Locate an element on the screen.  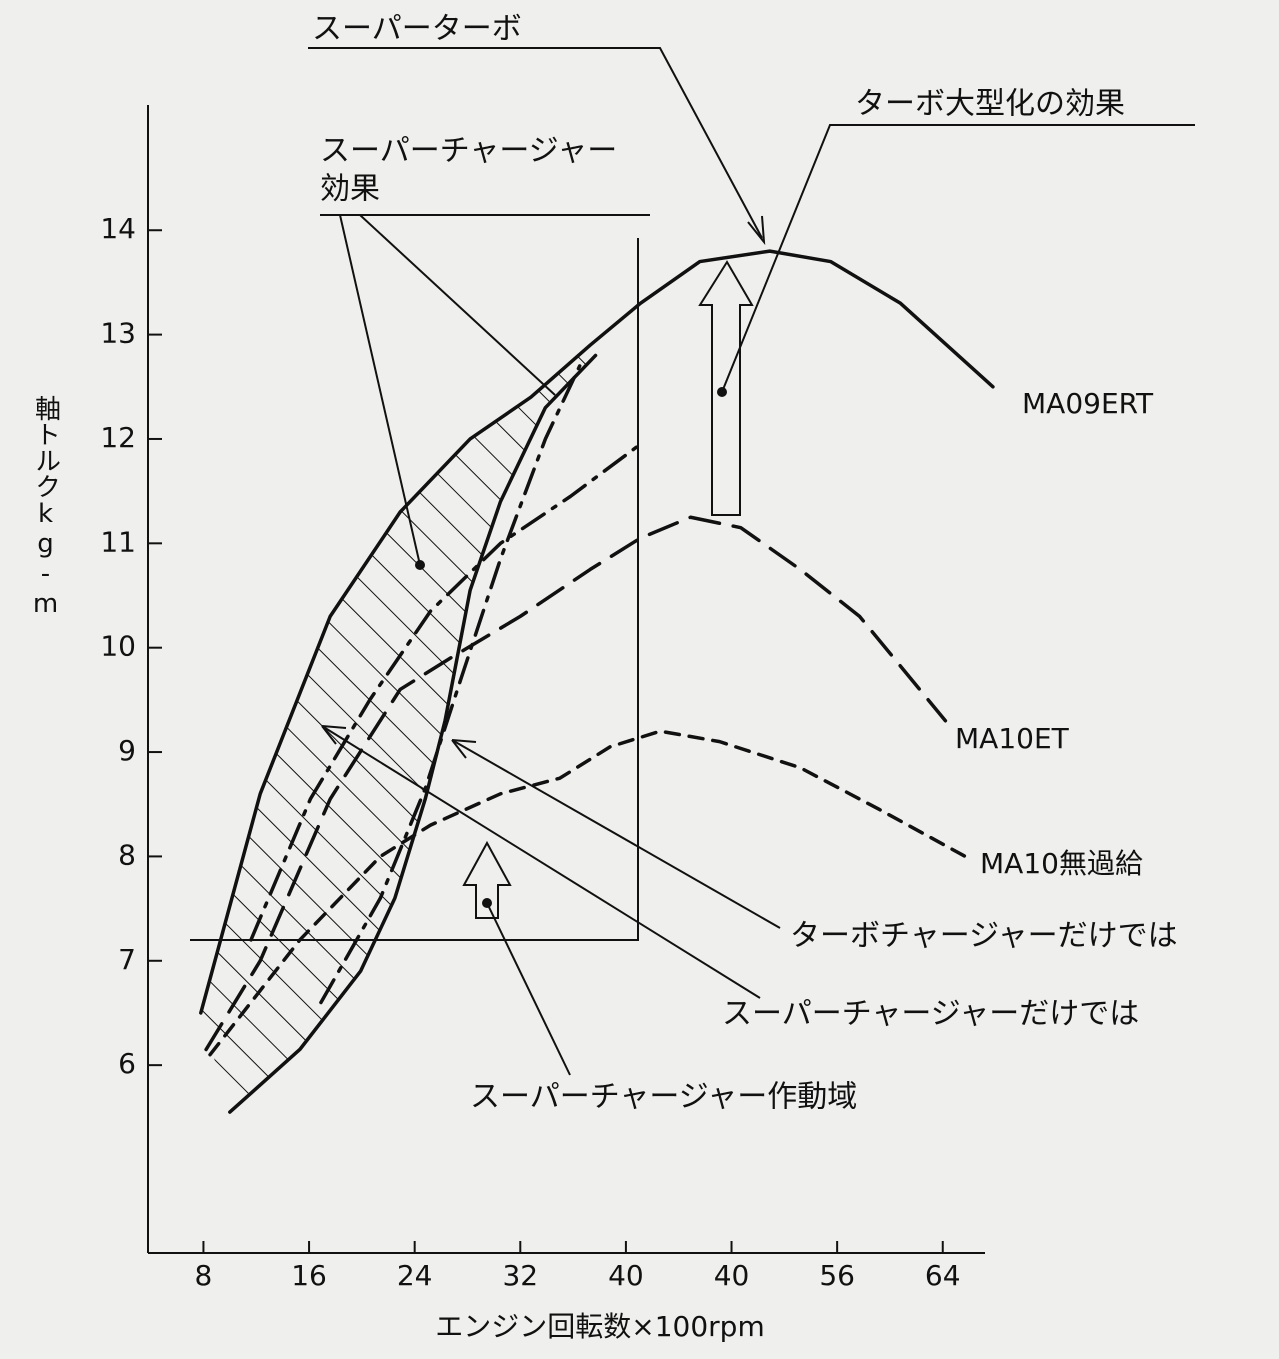
series-label: ターボチャージャーだけでは is located at coordinates (984, 936).